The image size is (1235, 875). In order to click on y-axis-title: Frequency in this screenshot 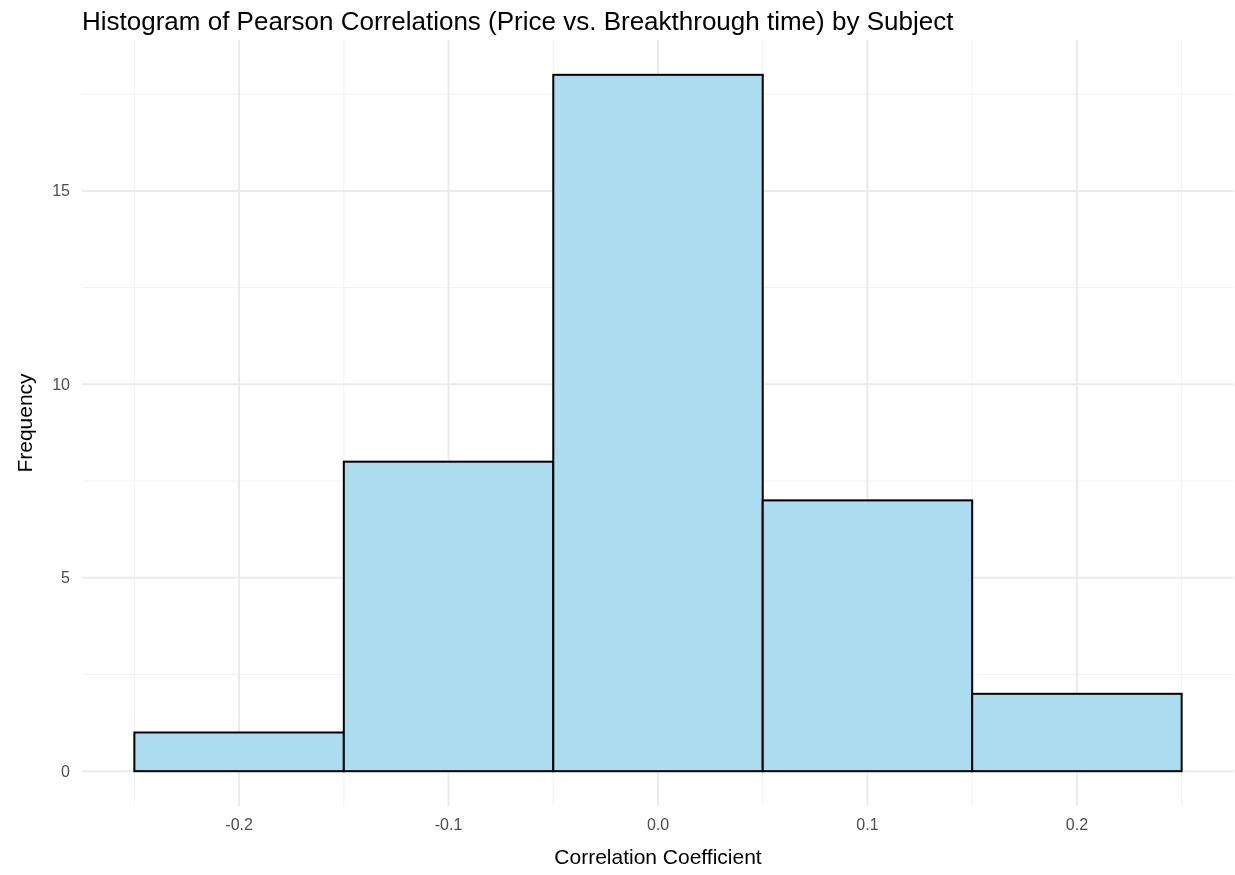, I will do `click(24, 422)`.